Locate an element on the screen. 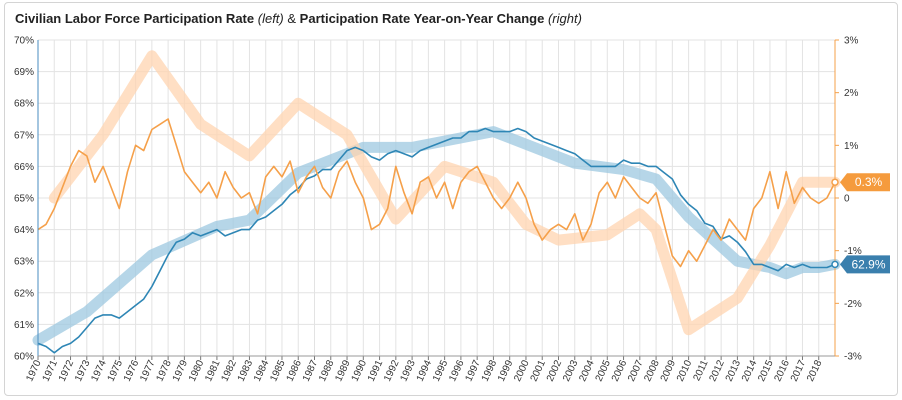 This screenshot has height=400, width=902. participation-end-label-bg is located at coordinates (865, 264).